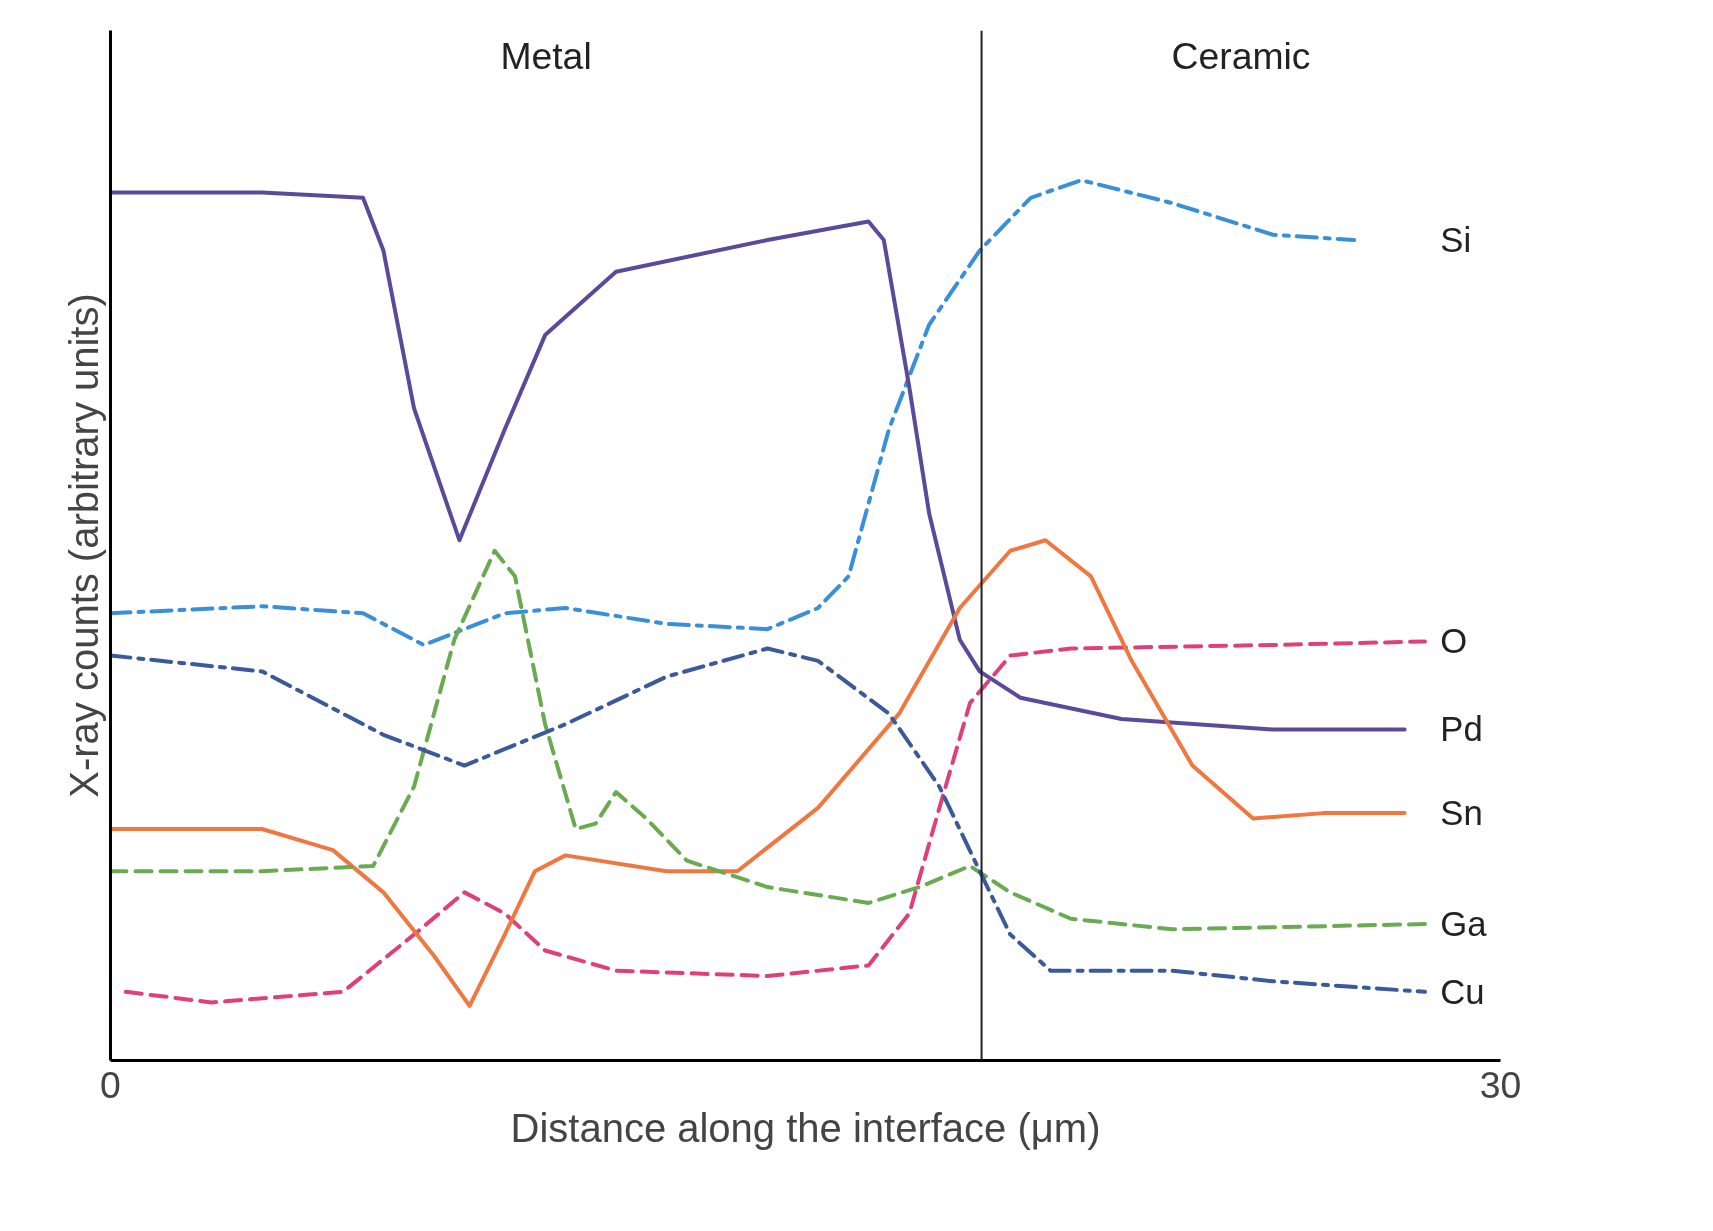 The width and height of the screenshot is (1713, 1231). Describe the element at coordinates (1462, 991) in the screenshot. I see `series-label: Cu` at that location.